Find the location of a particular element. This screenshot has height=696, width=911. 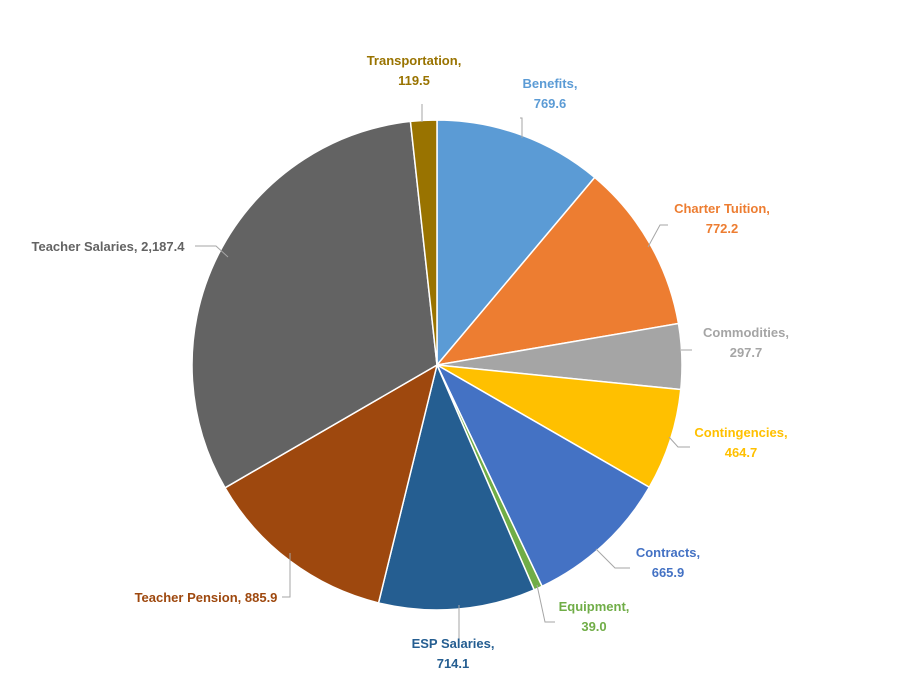

data-label-category: Commodities, is located at coordinates (746, 332).